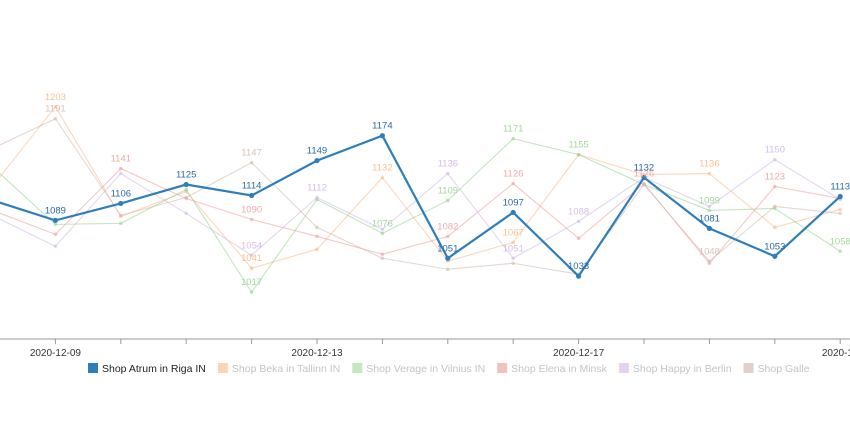  I want to click on data-label: 1058, so click(840, 241).